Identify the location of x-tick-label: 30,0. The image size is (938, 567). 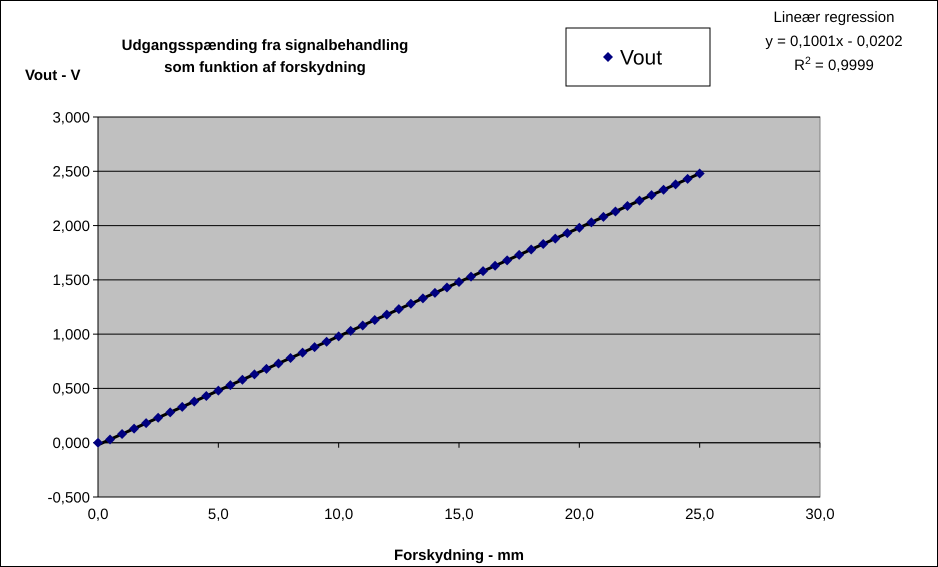
(820, 514).